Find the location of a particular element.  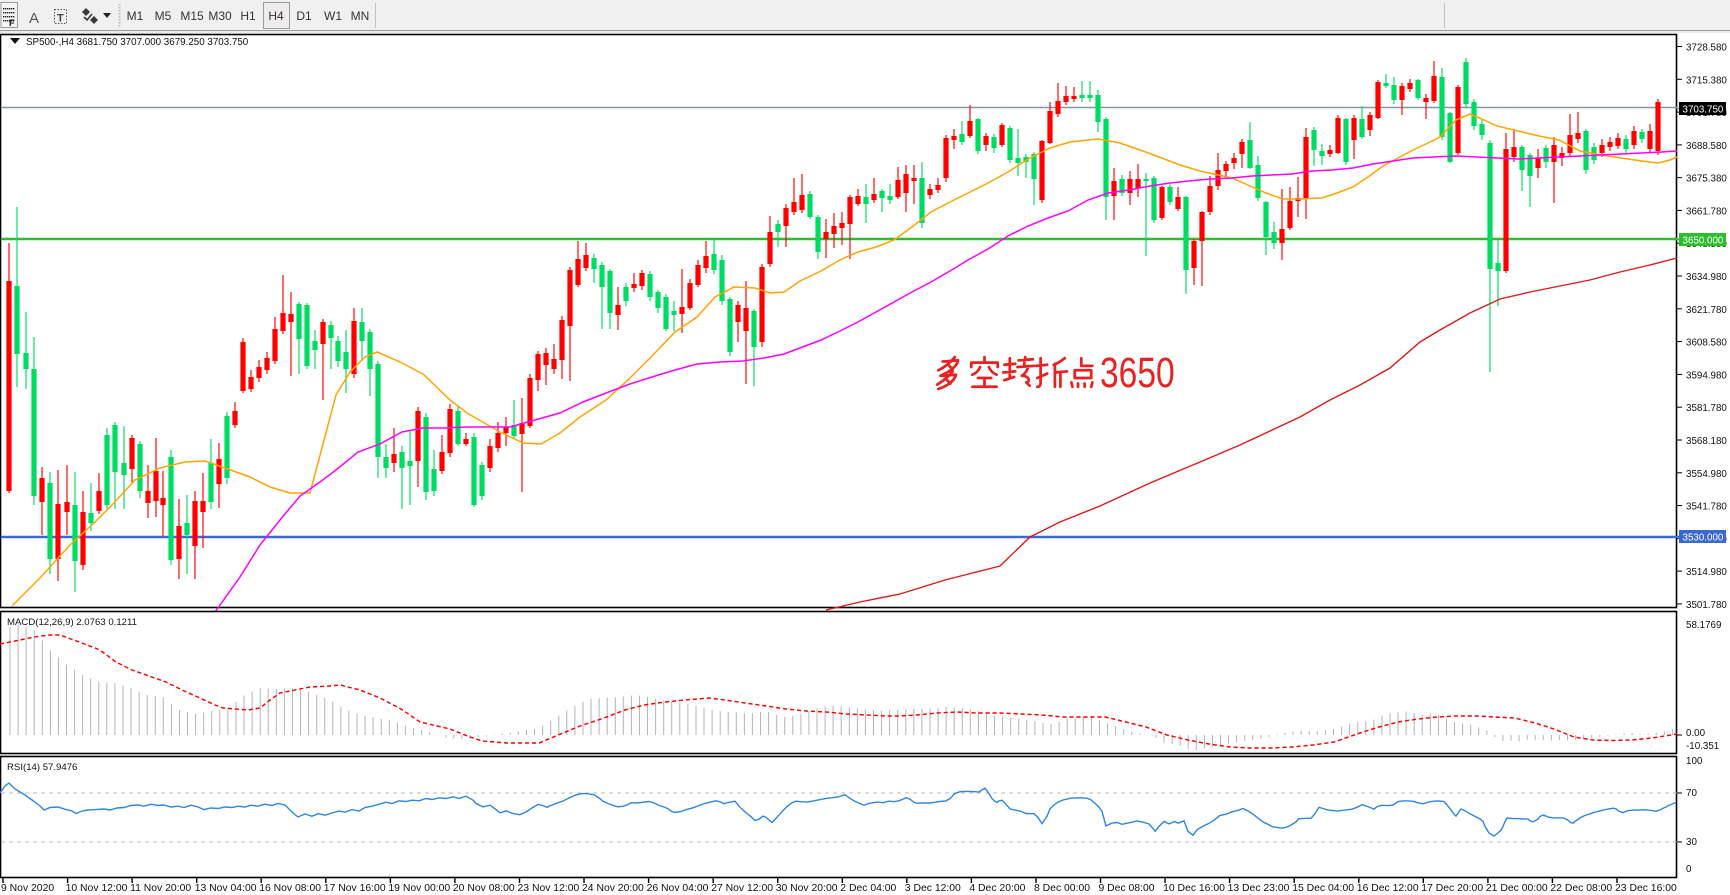

svg-text: 3594.980 is located at coordinates (1706, 375).